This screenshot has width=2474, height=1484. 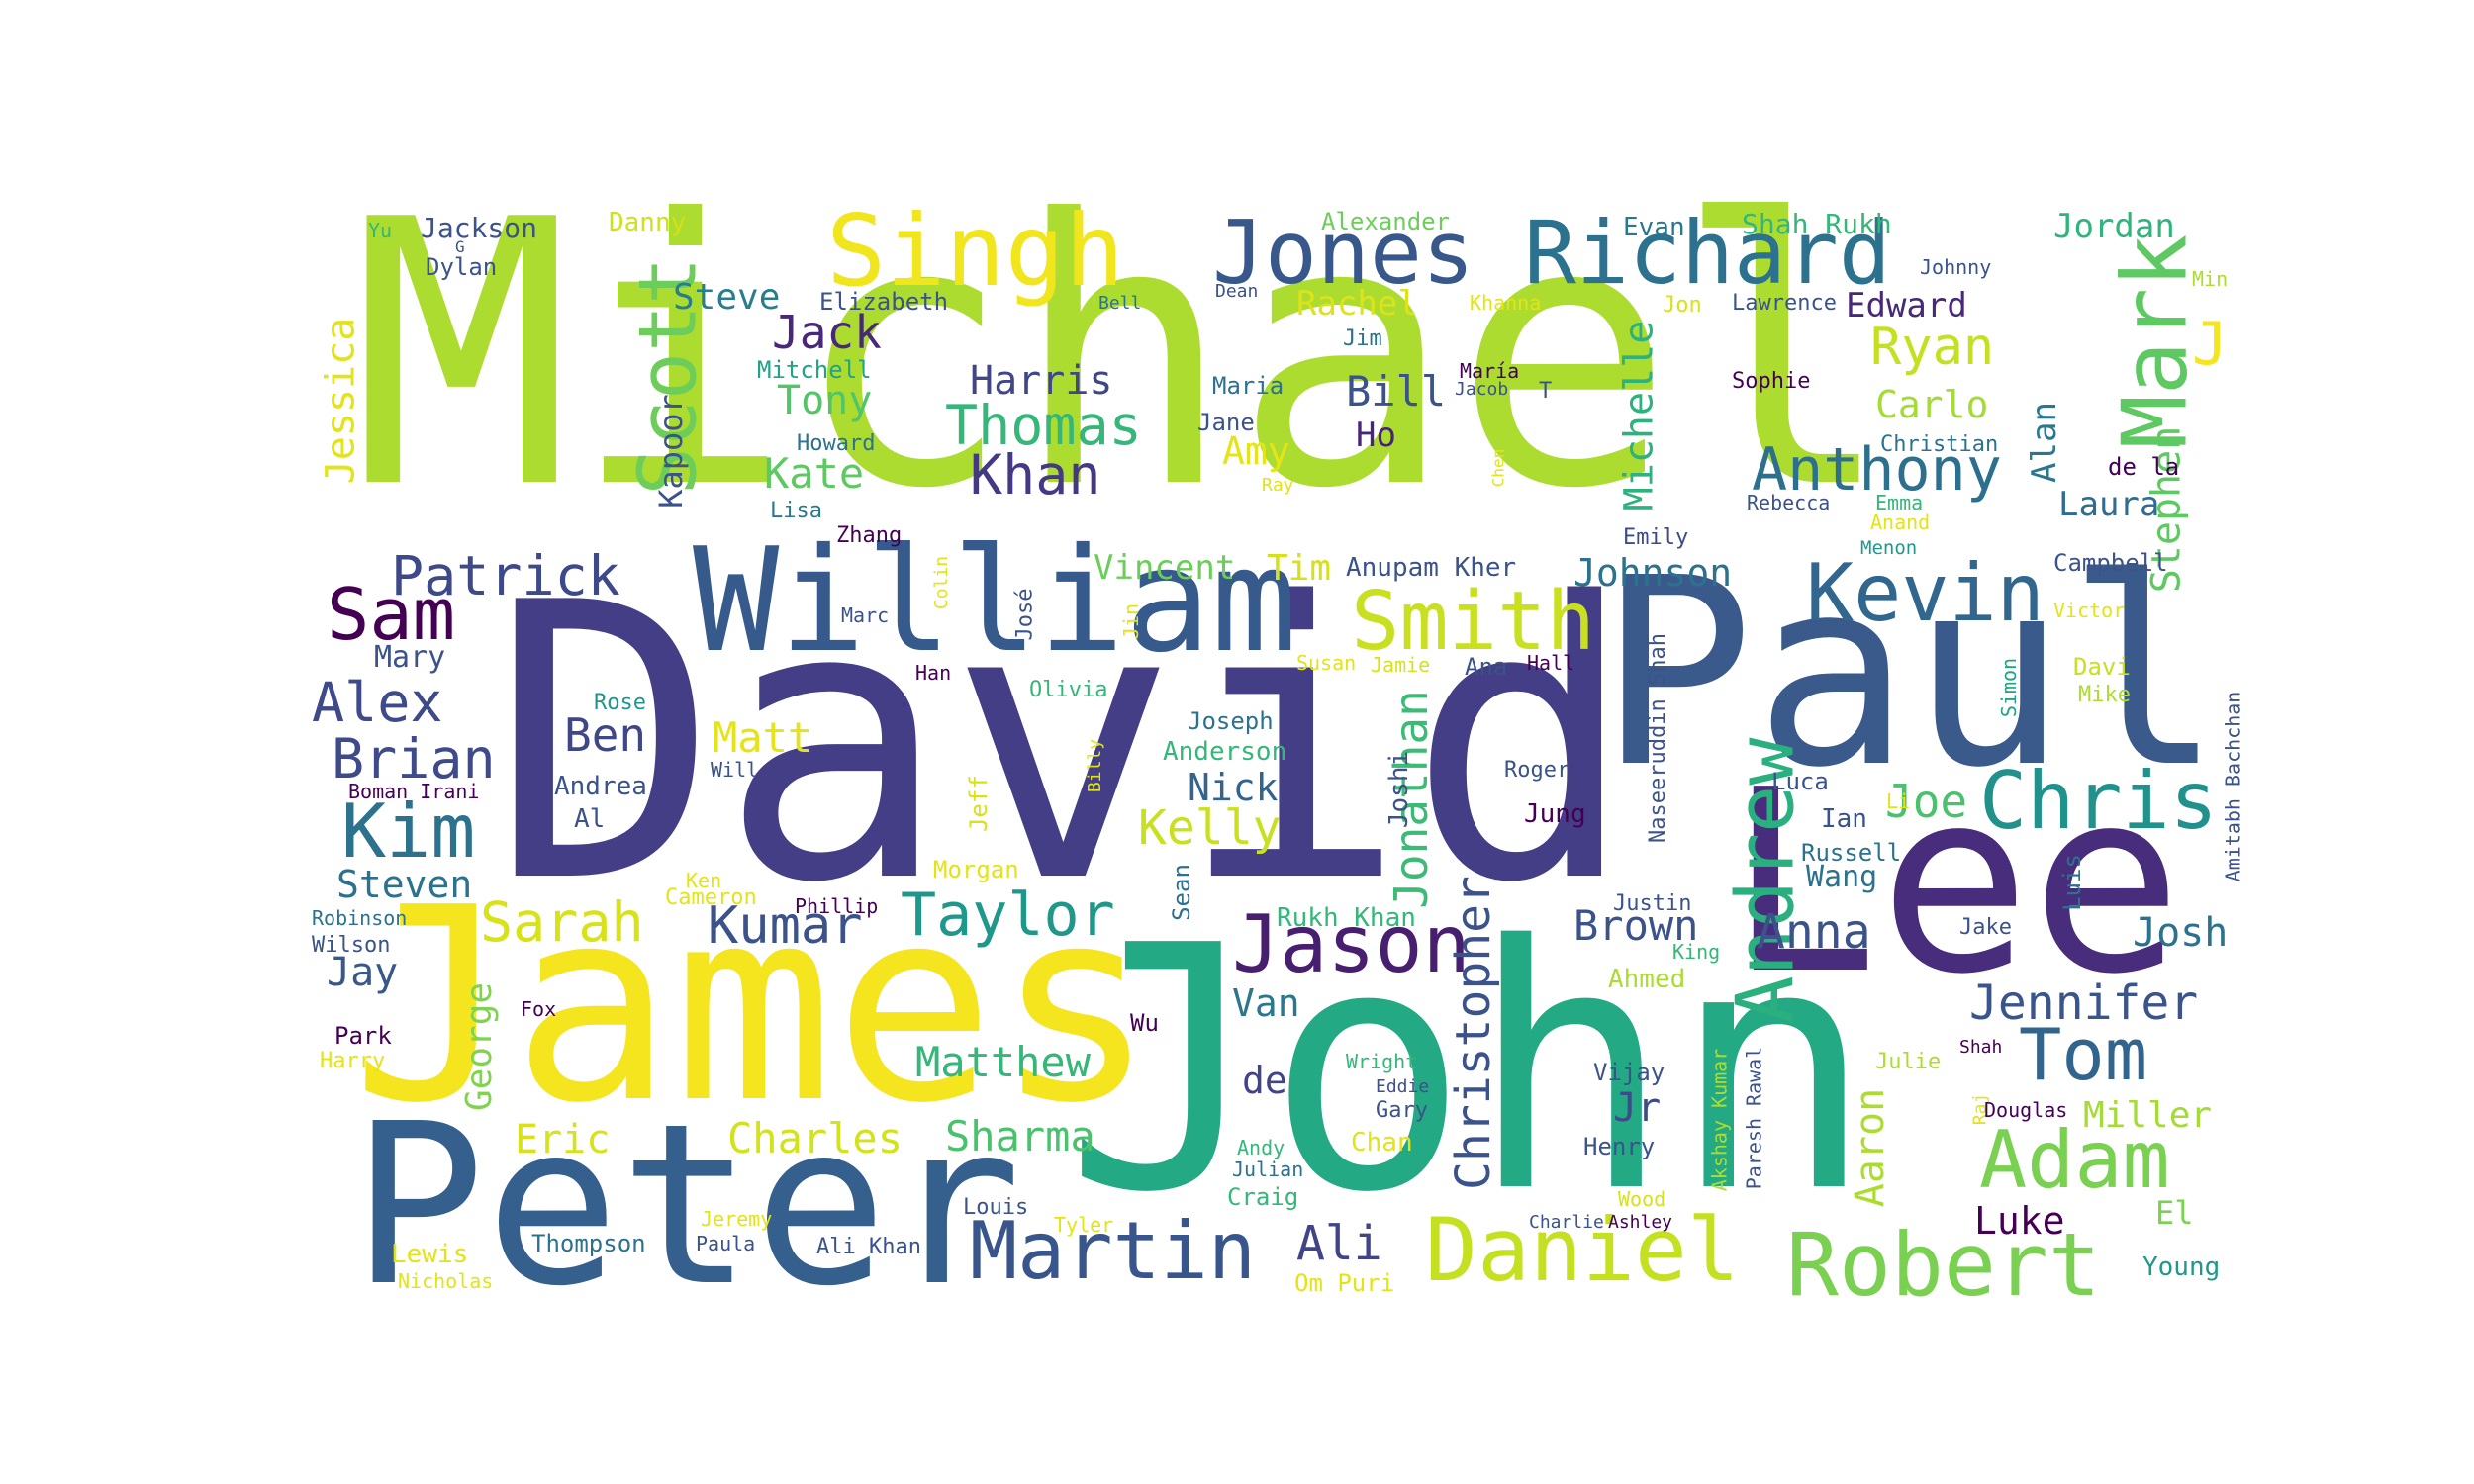 What do you see at coordinates (1261, 1147) in the screenshot?
I see `word: Andy` at bounding box center [1261, 1147].